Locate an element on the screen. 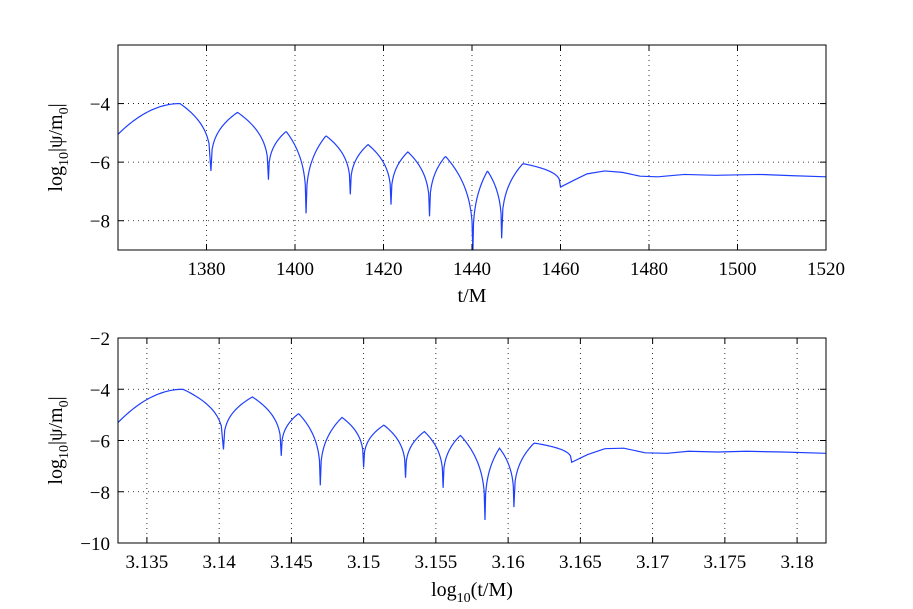  top-y-tick-label: −6 is located at coordinates (100, 163).